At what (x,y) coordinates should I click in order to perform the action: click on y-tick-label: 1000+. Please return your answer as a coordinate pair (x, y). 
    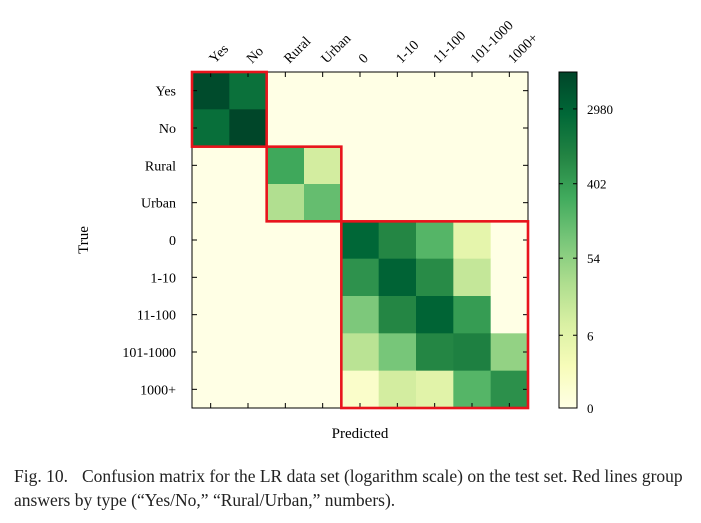
    Looking at the image, I should click on (158, 390).